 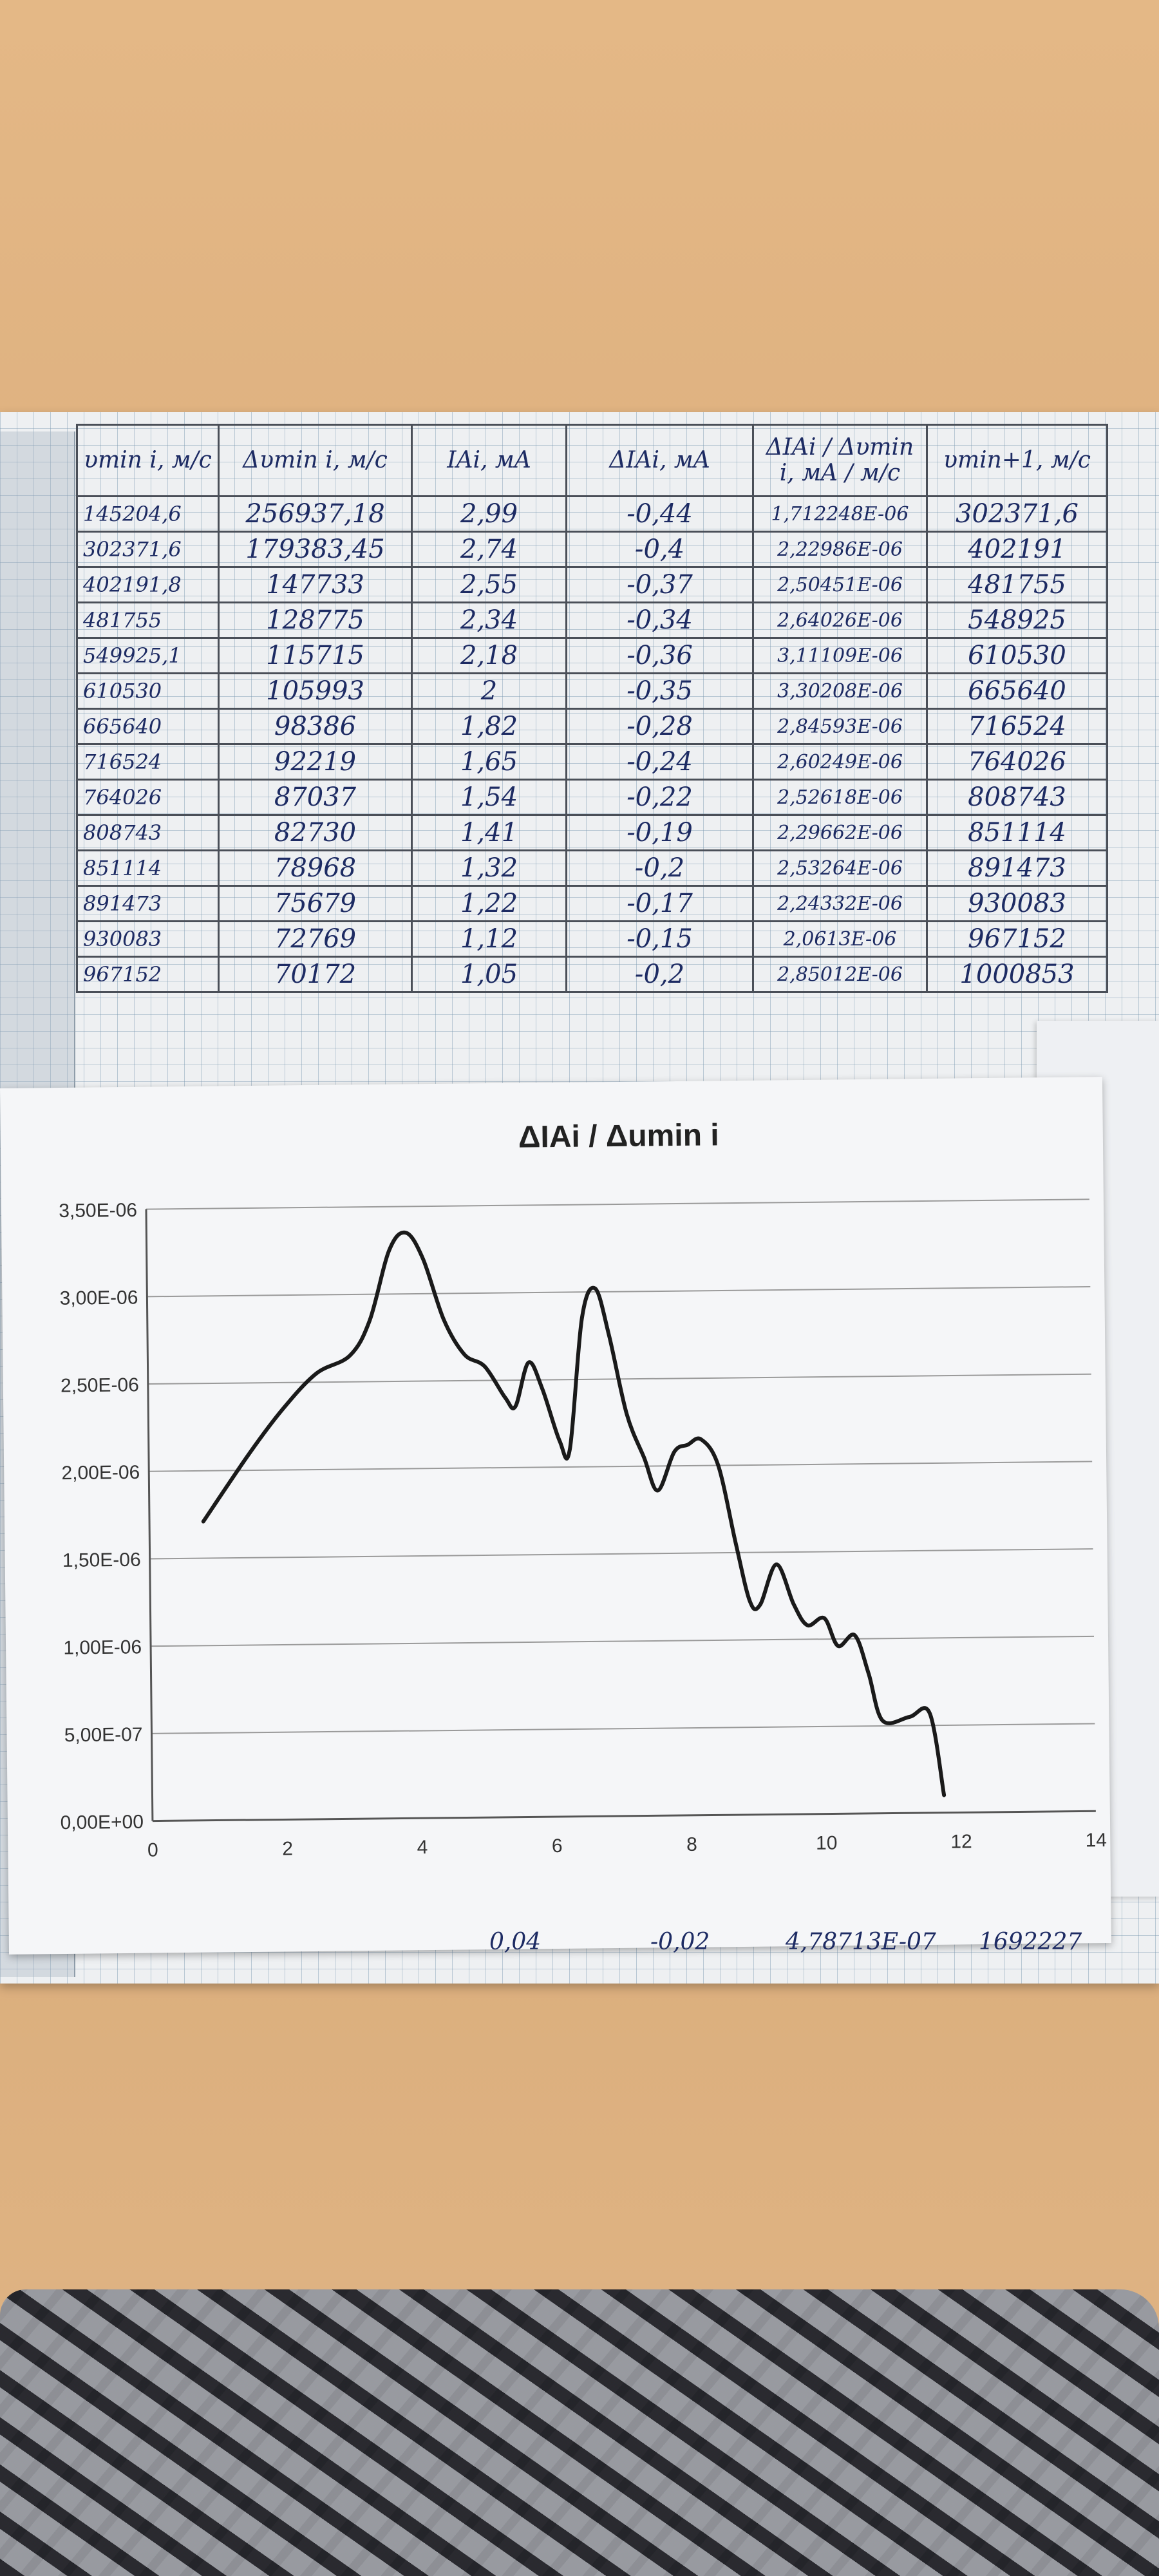 I want to click on table-row: 402191,8 147733 2,55 -0,37 2,50451E-06 481755, so click(x=592, y=585).